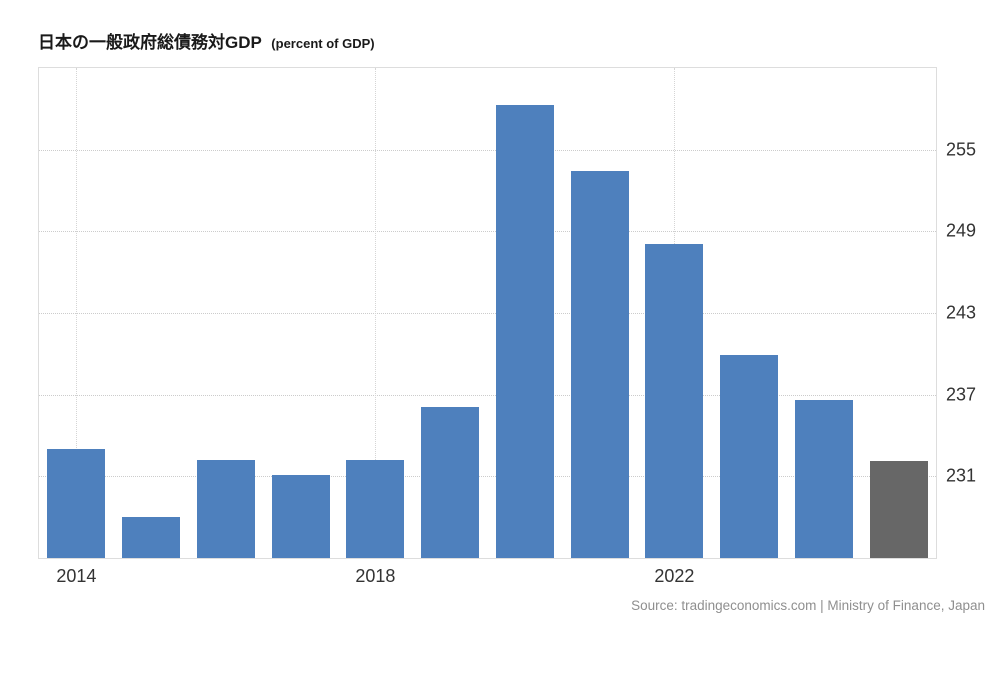 Image resolution: width=1000 pixels, height=683 pixels. I want to click on chart-title-main: 日本の一般政府総債務対GDP, so click(150, 42).